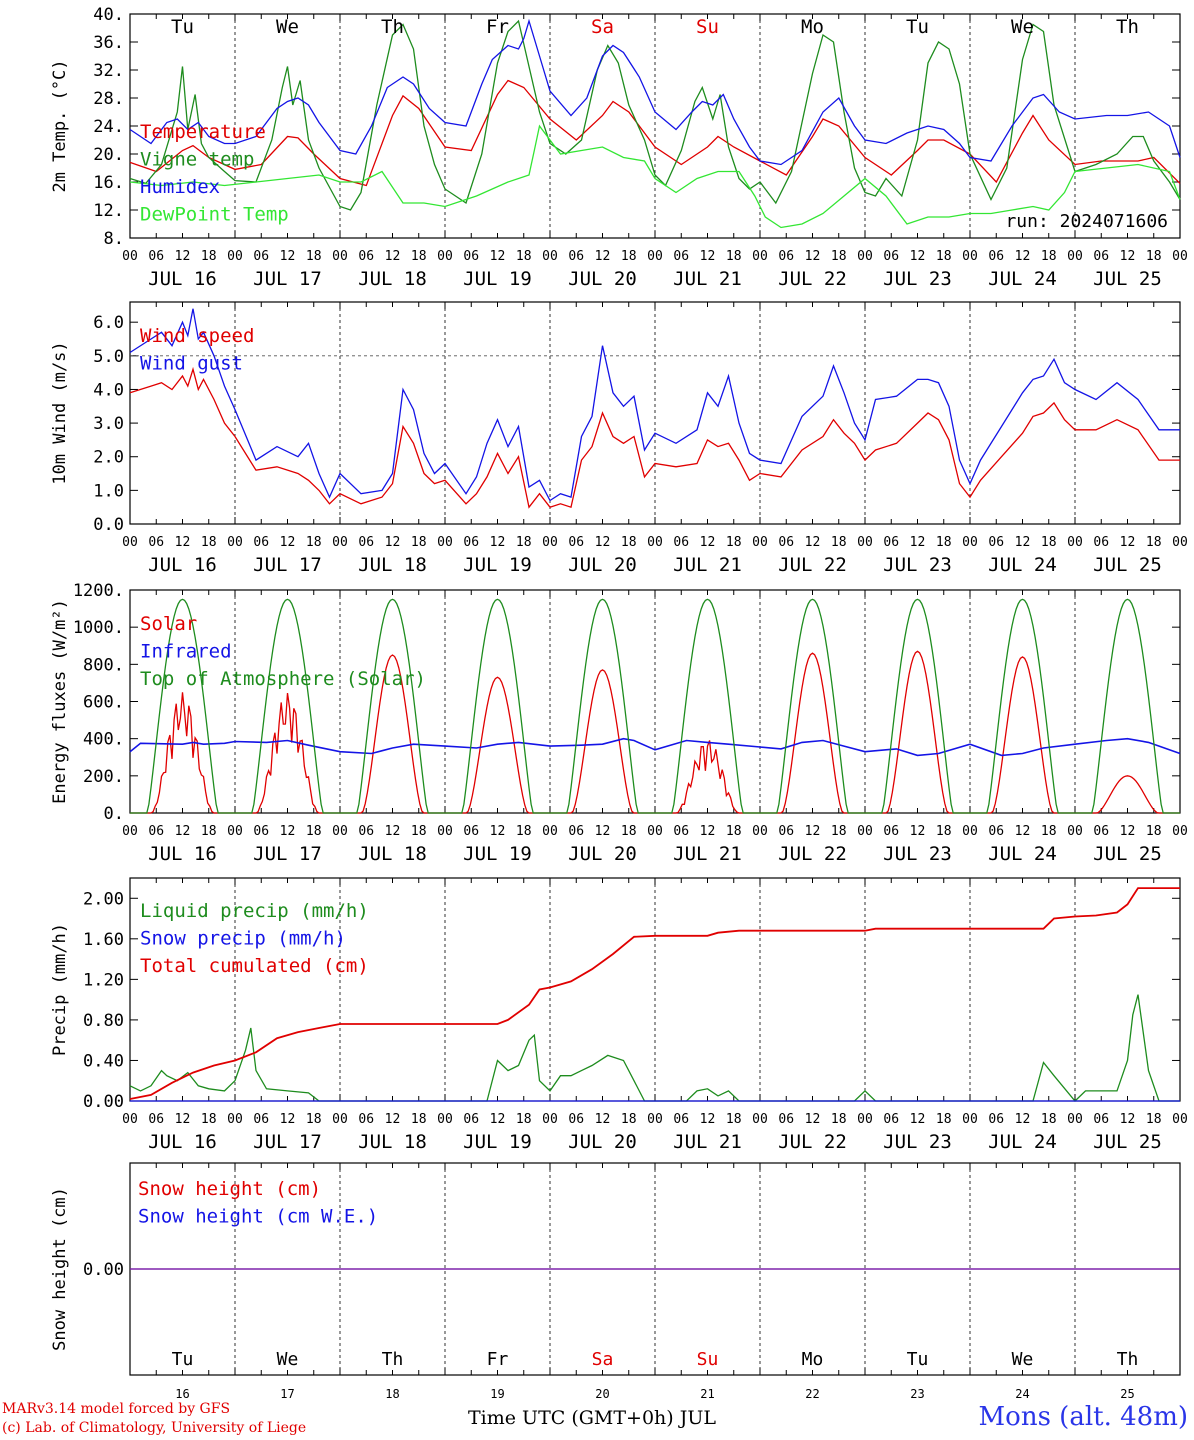 The height and width of the screenshot is (1440, 1194). I want to click on weekday-label: Sa, so click(602, 27).